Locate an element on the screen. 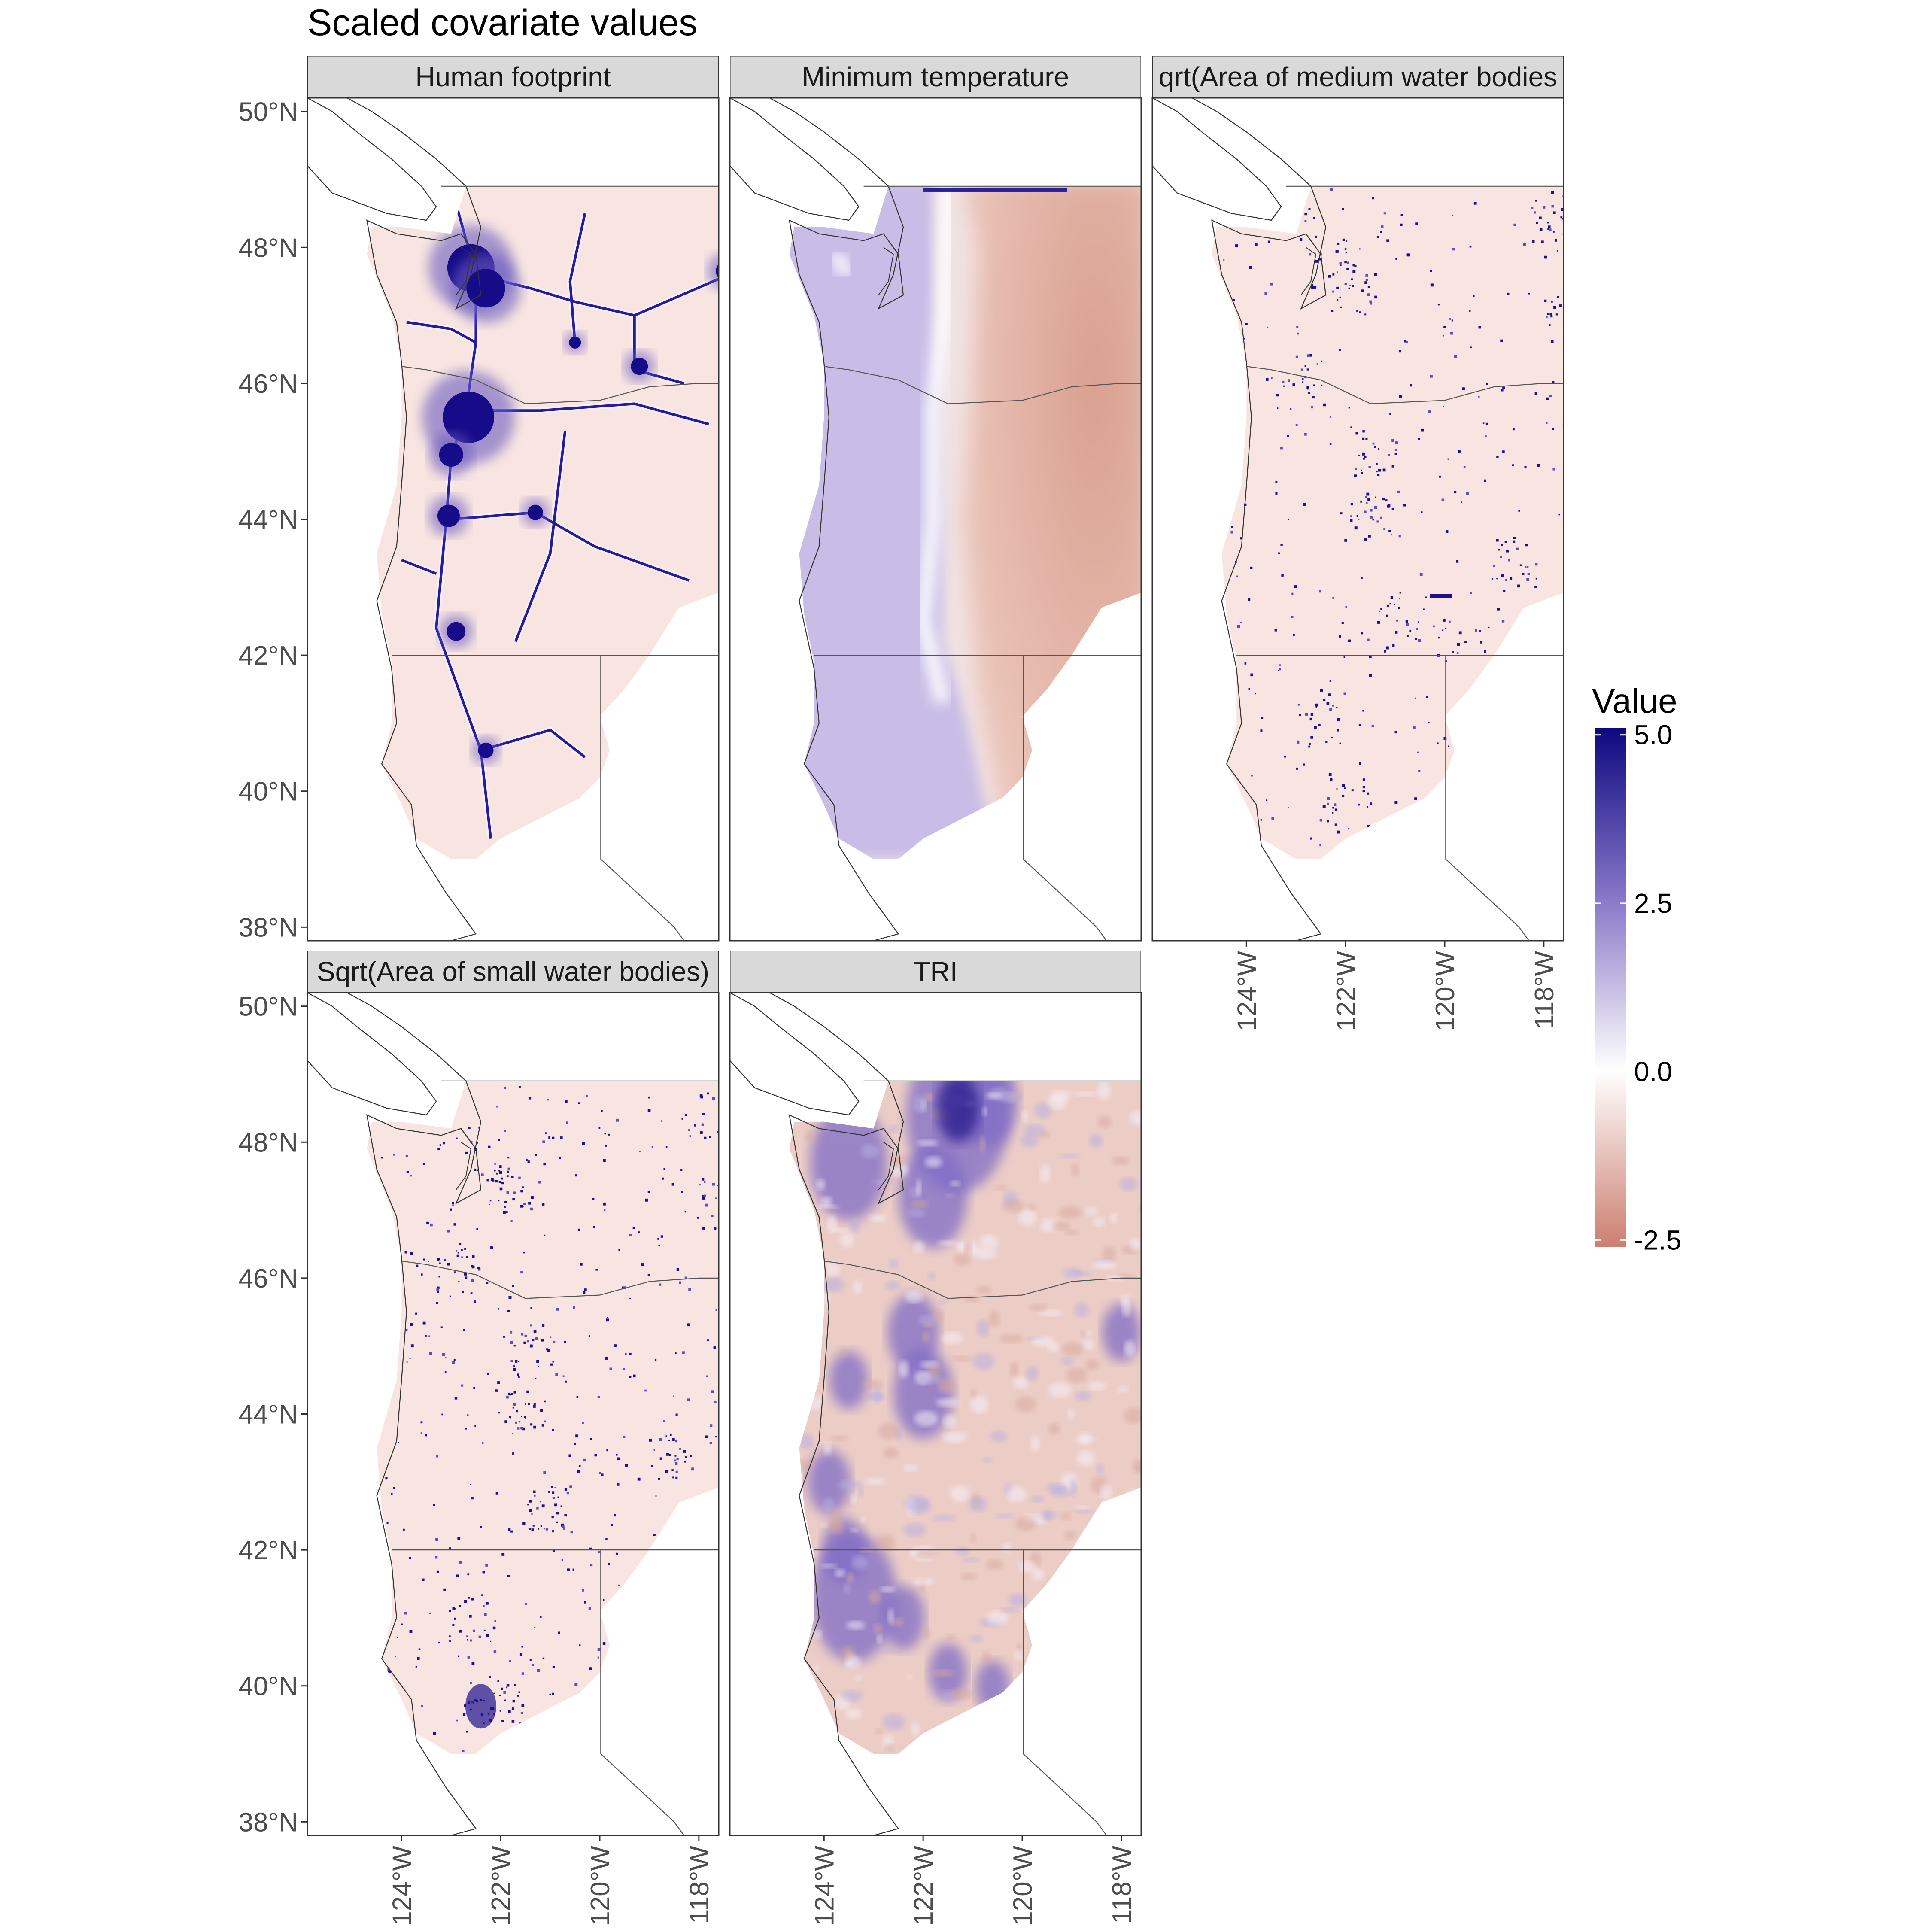 The height and width of the screenshot is (1932, 1932). facet-strip-label: Human footprint is located at coordinates (513, 77).